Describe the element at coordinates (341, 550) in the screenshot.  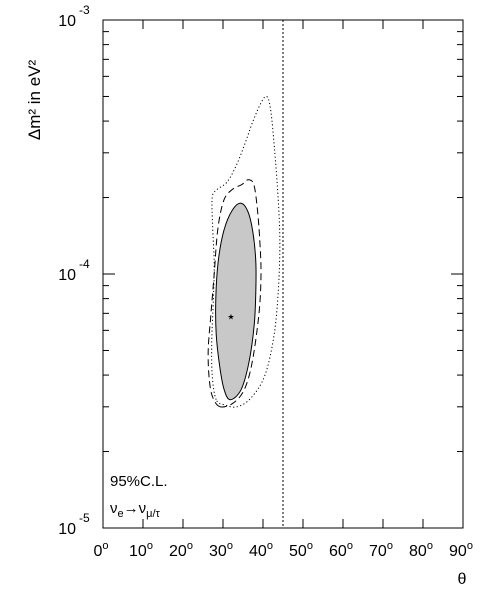
I see `x-tick-label: 60o` at that location.